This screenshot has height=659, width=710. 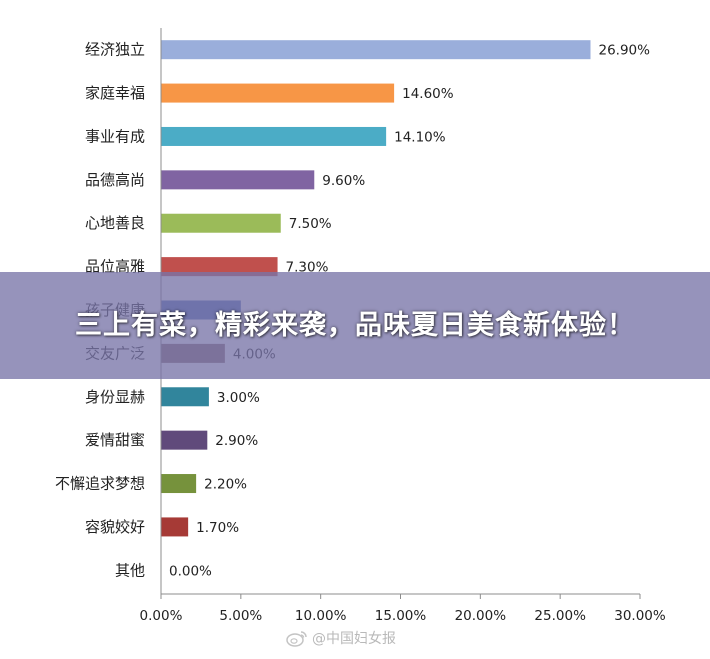 I want to click on data-label: 3.00%, so click(x=238, y=398).